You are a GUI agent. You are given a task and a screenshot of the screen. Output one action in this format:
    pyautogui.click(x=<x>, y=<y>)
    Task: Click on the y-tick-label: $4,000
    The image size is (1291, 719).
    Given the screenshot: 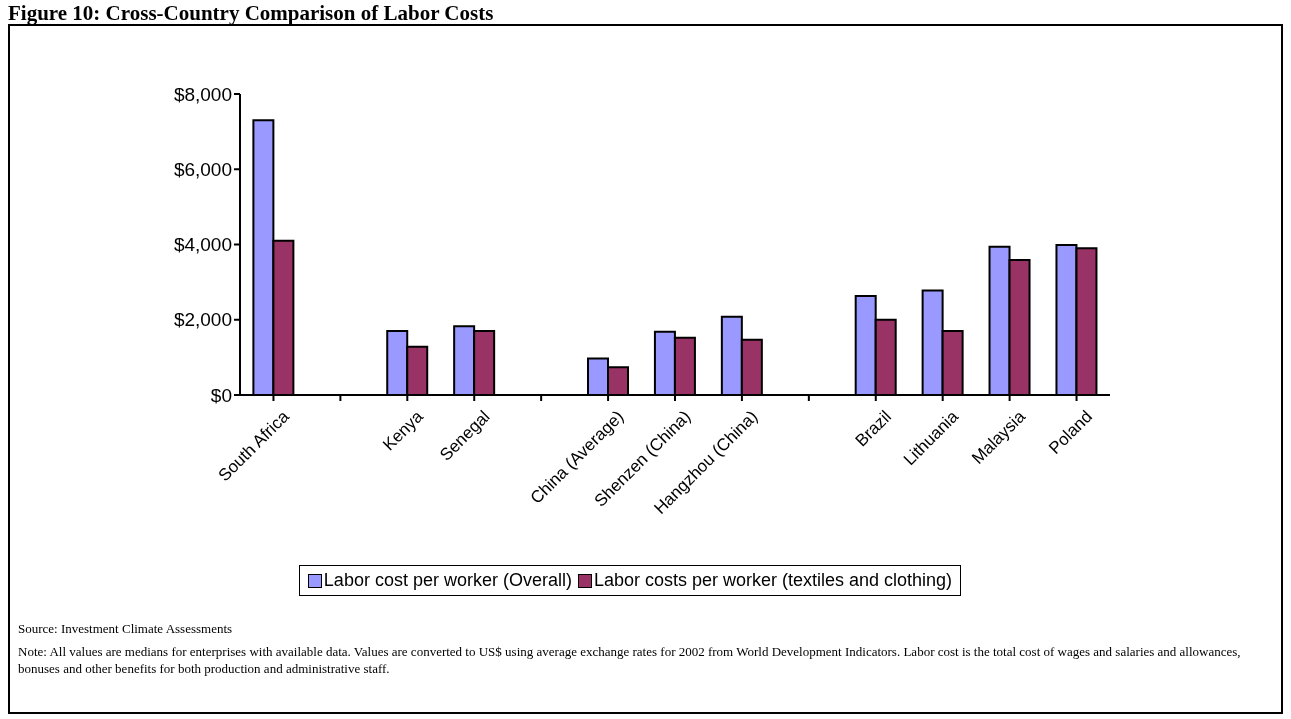 What is the action you would take?
    pyautogui.click(x=202, y=245)
    